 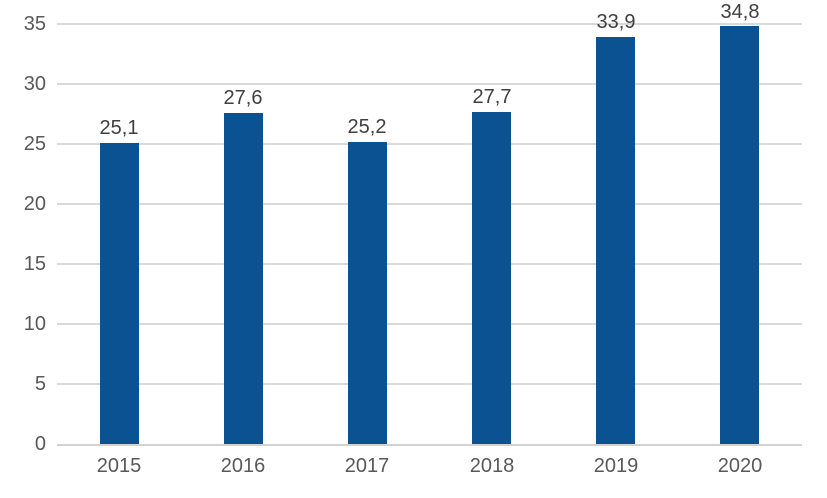 I want to click on bar-value-label: 27,7, so click(x=492, y=97).